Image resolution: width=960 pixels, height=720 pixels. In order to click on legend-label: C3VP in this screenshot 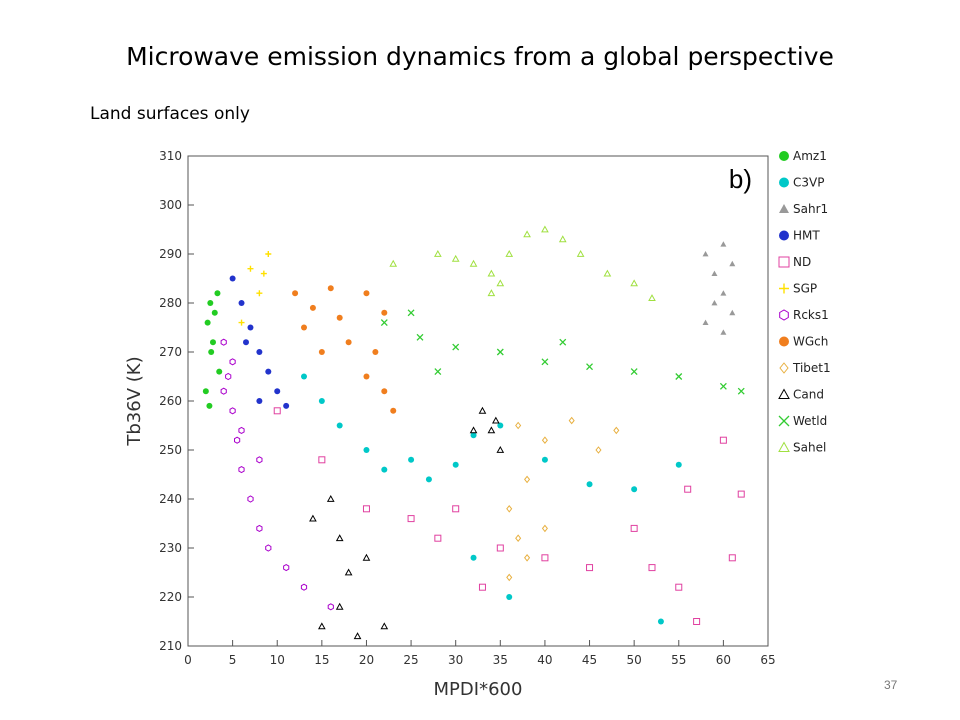, I will do `click(808, 183)`.